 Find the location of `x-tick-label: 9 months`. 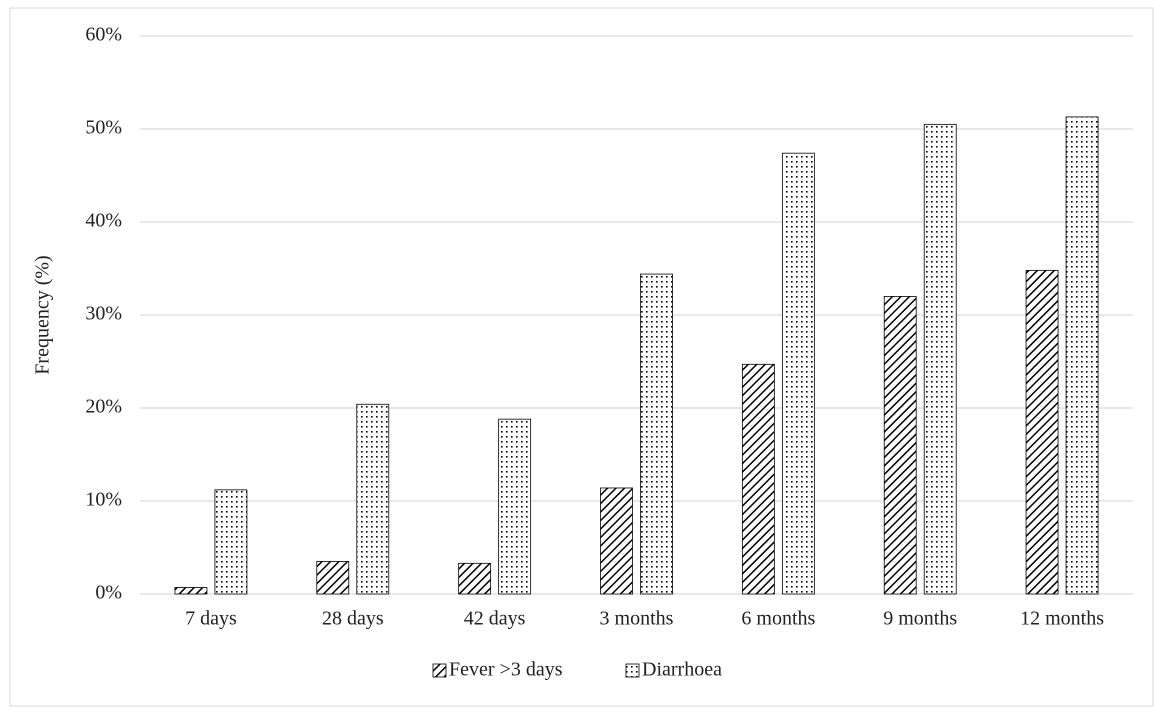

x-tick-label: 9 months is located at coordinates (920, 619).